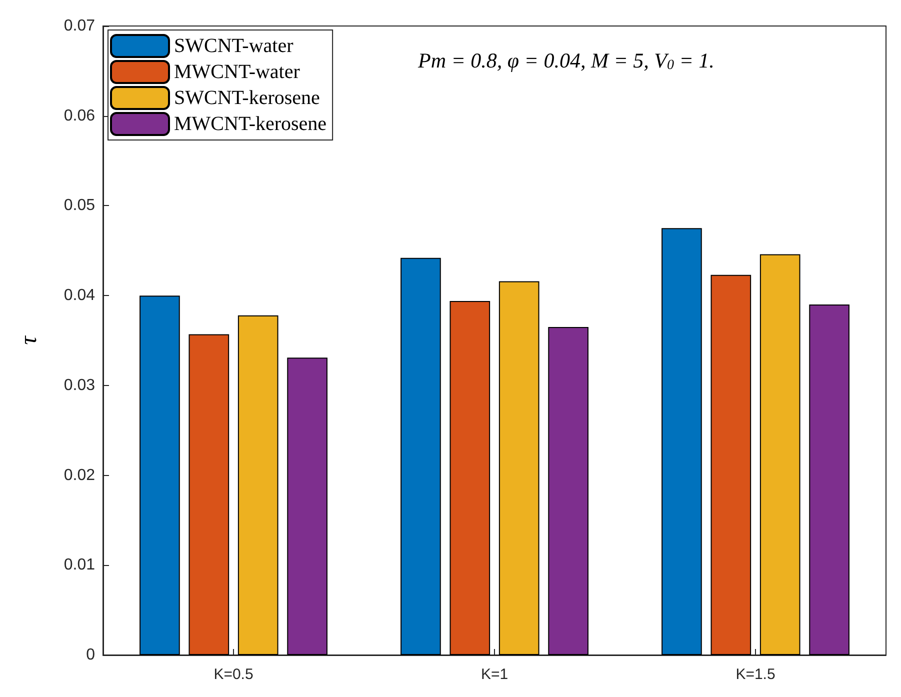 The width and height of the screenshot is (901, 697). What do you see at coordinates (80, 205) in the screenshot?
I see `y-tick-label: 0.05` at bounding box center [80, 205].